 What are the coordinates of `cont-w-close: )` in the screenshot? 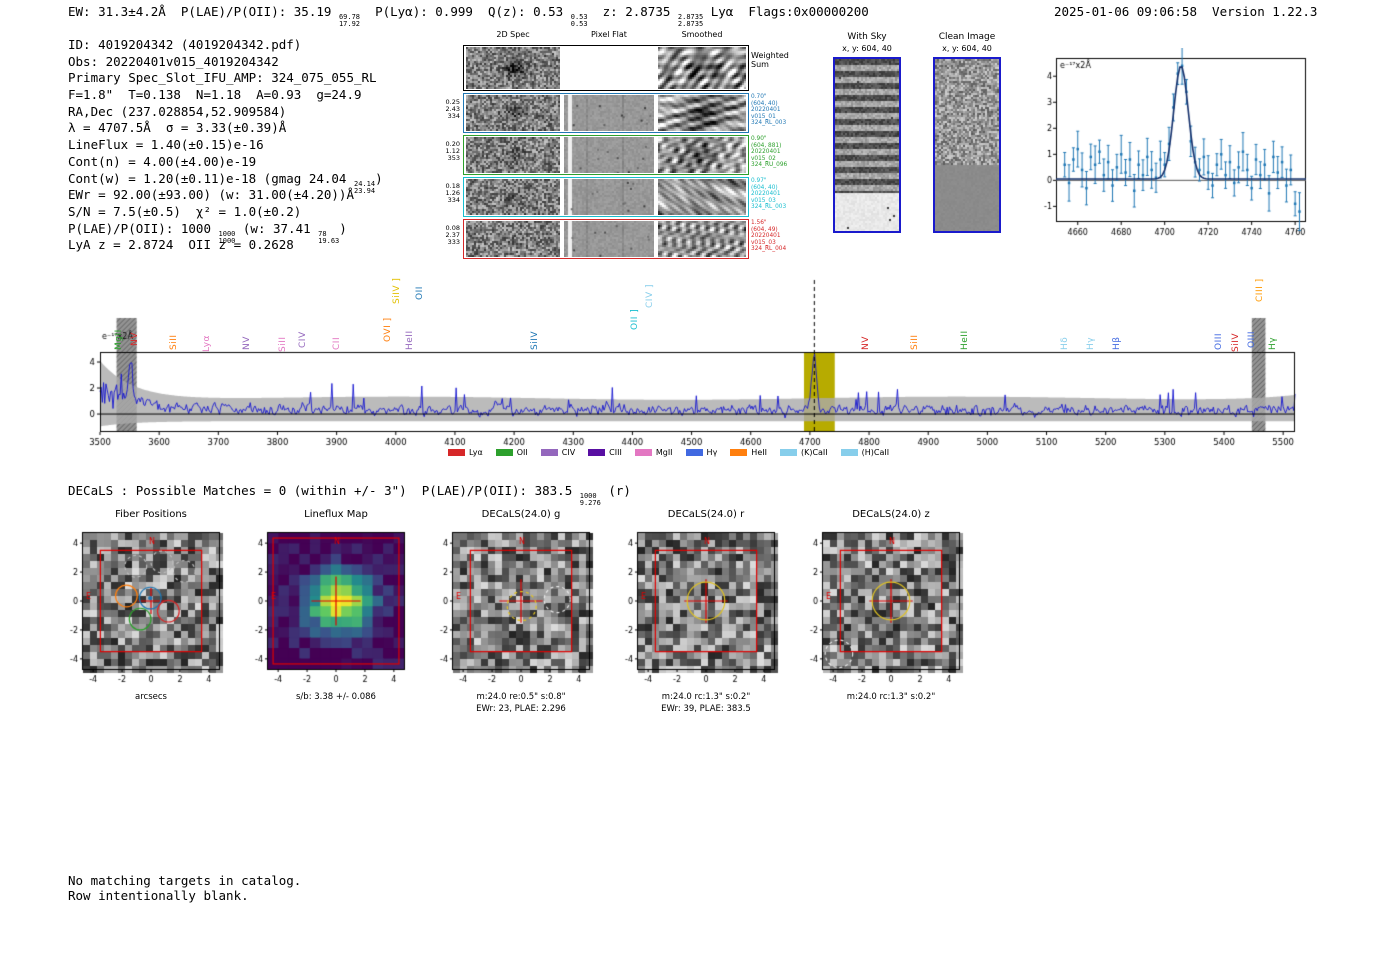 It's located at (379, 178).